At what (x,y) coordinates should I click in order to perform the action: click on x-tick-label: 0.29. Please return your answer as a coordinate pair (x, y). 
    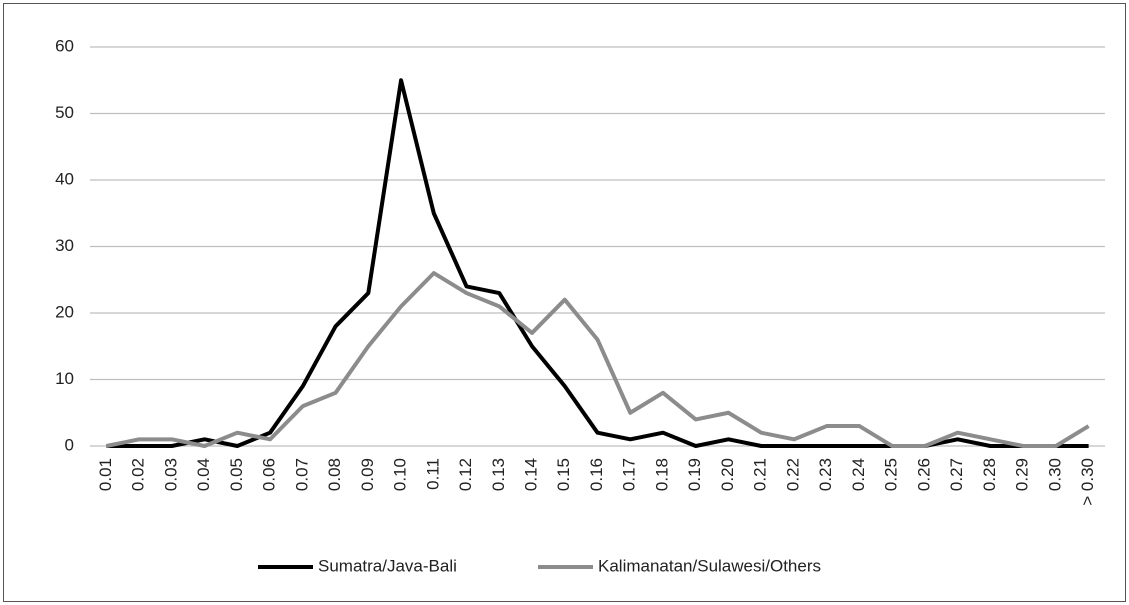
    Looking at the image, I should click on (1022, 474).